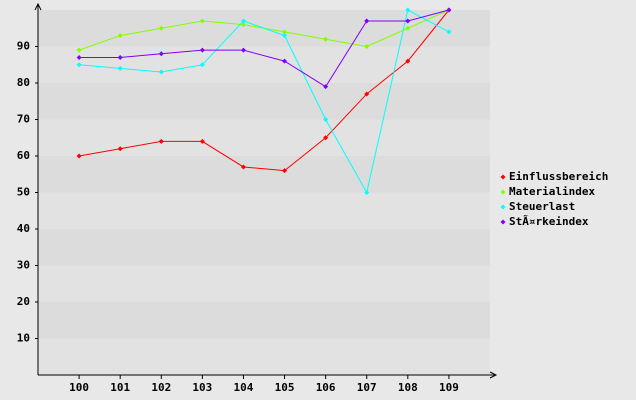  Describe the element at coordinates (552, 191) in the screenshot. I see `legend-label: Materialindex` at that location.